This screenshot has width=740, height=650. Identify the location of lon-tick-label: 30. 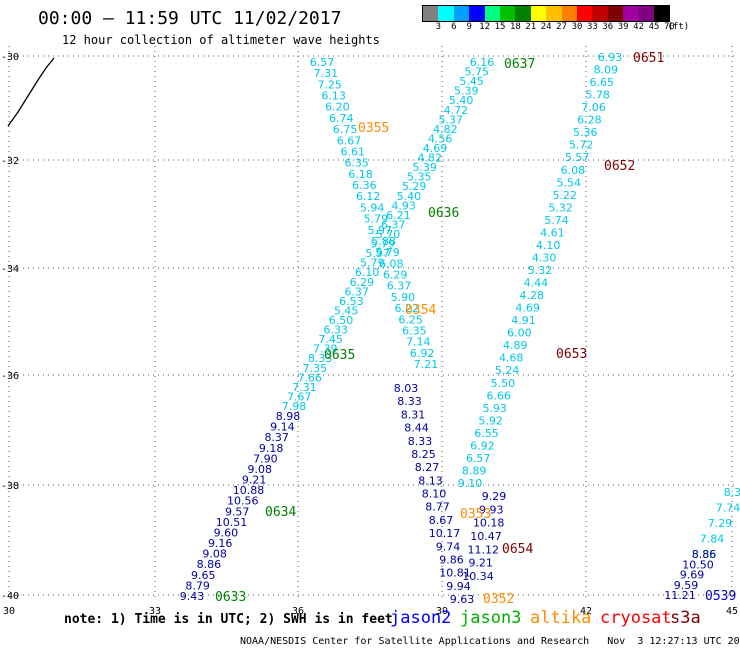
(9, 611).